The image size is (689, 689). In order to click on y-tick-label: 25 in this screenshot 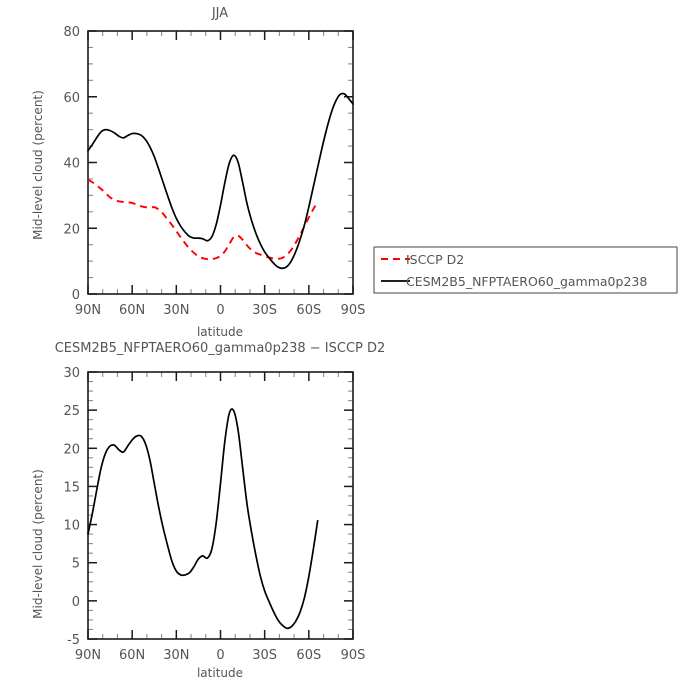, I will do `click(71, 411)`.